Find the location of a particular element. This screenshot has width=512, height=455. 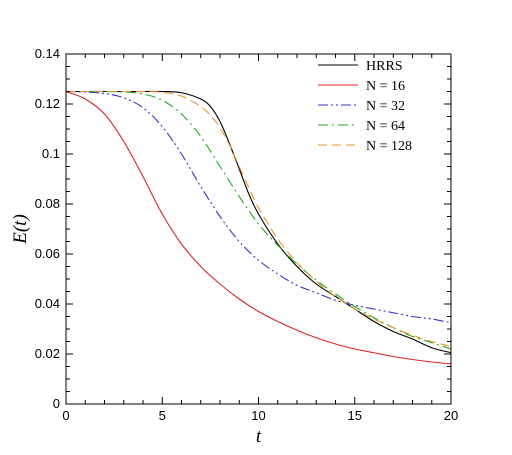

legend: HRRS N = 16 N = 32 N = 64 N = 128 is located at coordinates (365, 106).